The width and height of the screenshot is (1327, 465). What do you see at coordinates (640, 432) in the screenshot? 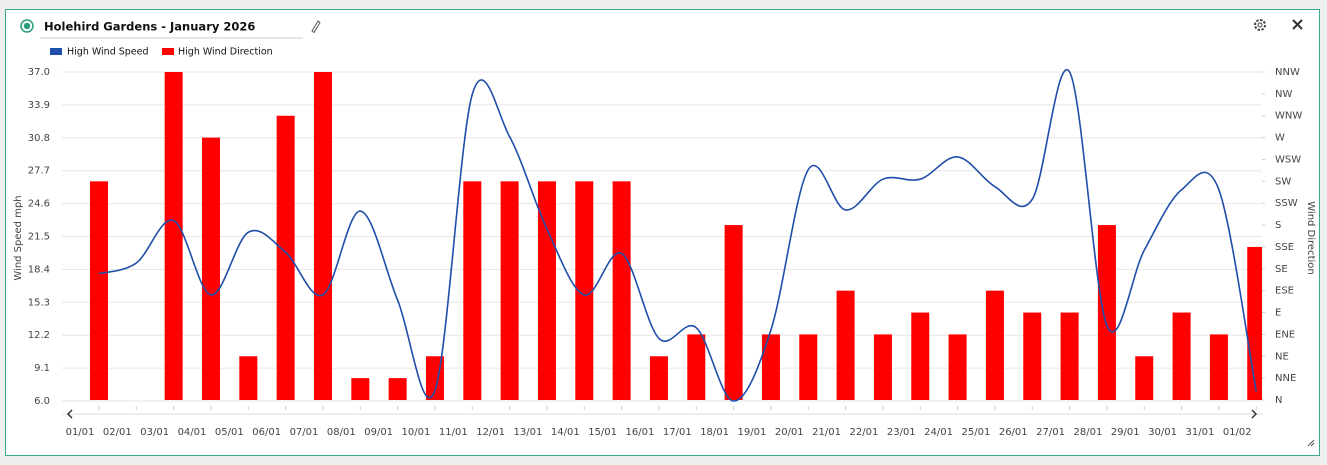
I see `x-tick-label: 16/01` at bounding box center [640, 432].